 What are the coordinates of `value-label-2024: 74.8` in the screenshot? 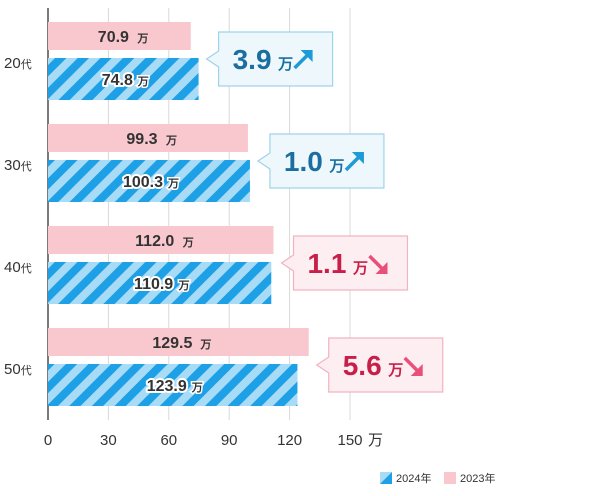 It's located at (117, 80).